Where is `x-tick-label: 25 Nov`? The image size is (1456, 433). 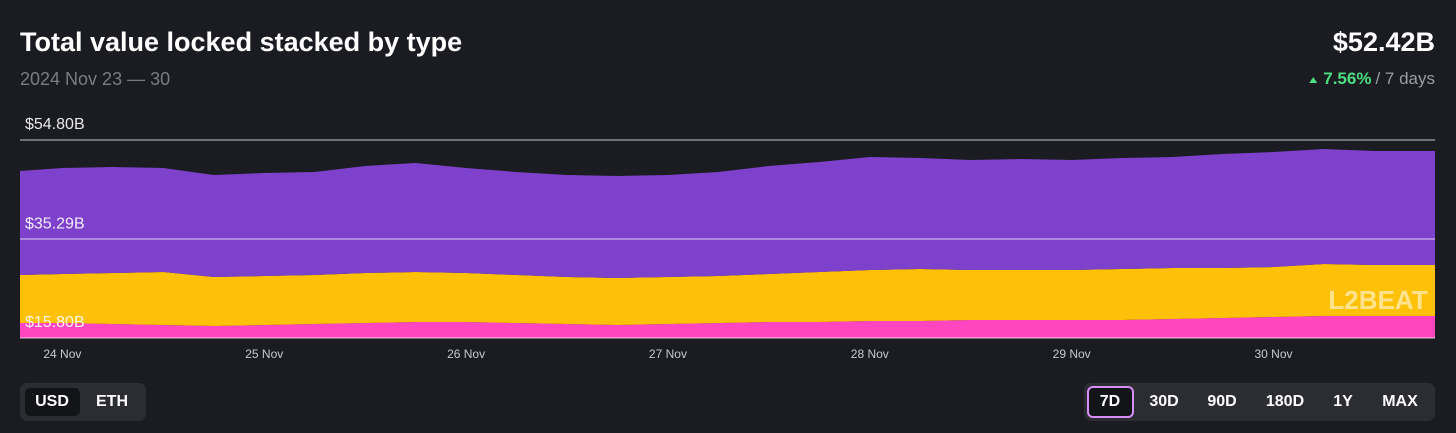 x-tick-label: 25 Nov is located at coordinates (264, 354).